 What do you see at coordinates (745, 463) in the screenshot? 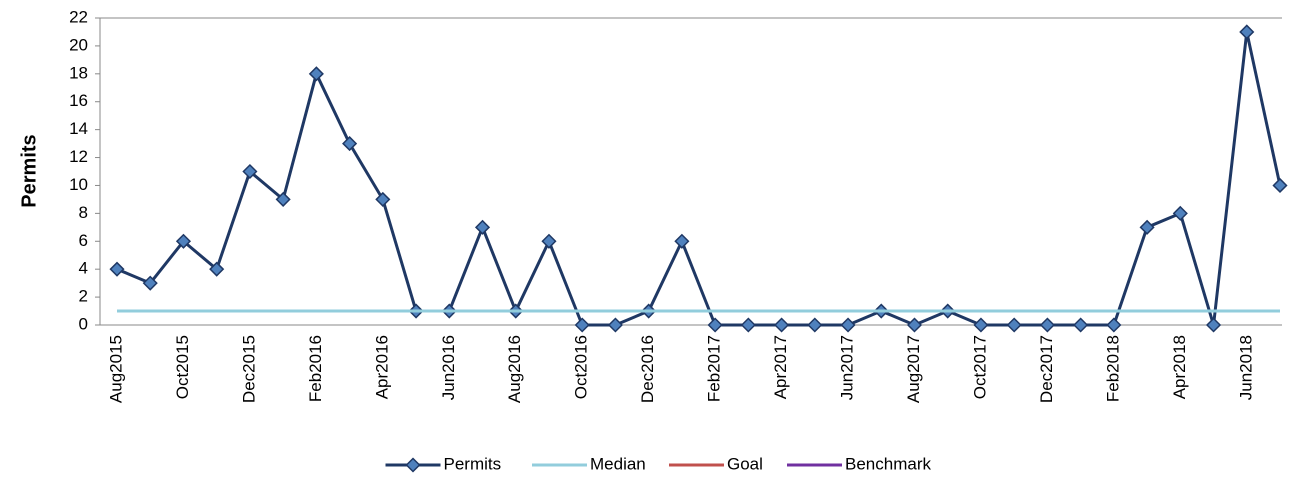
I see `legend-label: Goal` at bounding box center [745, 463].